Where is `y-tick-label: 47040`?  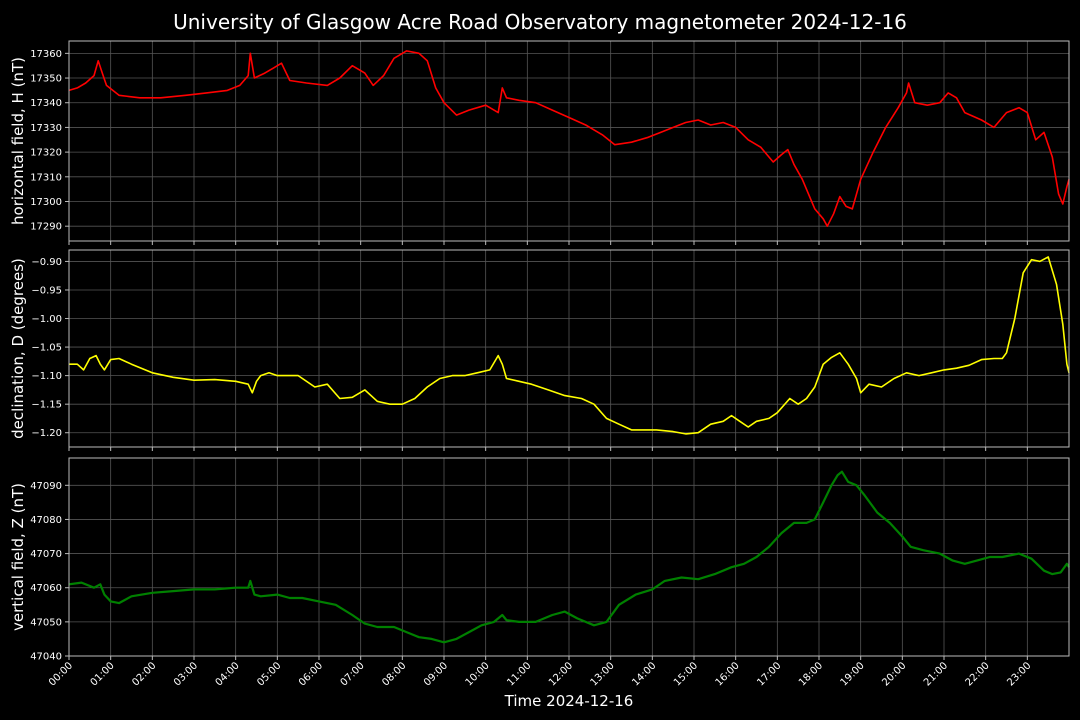 y-tick-label: 47040 is located at coordinates (46, 657).